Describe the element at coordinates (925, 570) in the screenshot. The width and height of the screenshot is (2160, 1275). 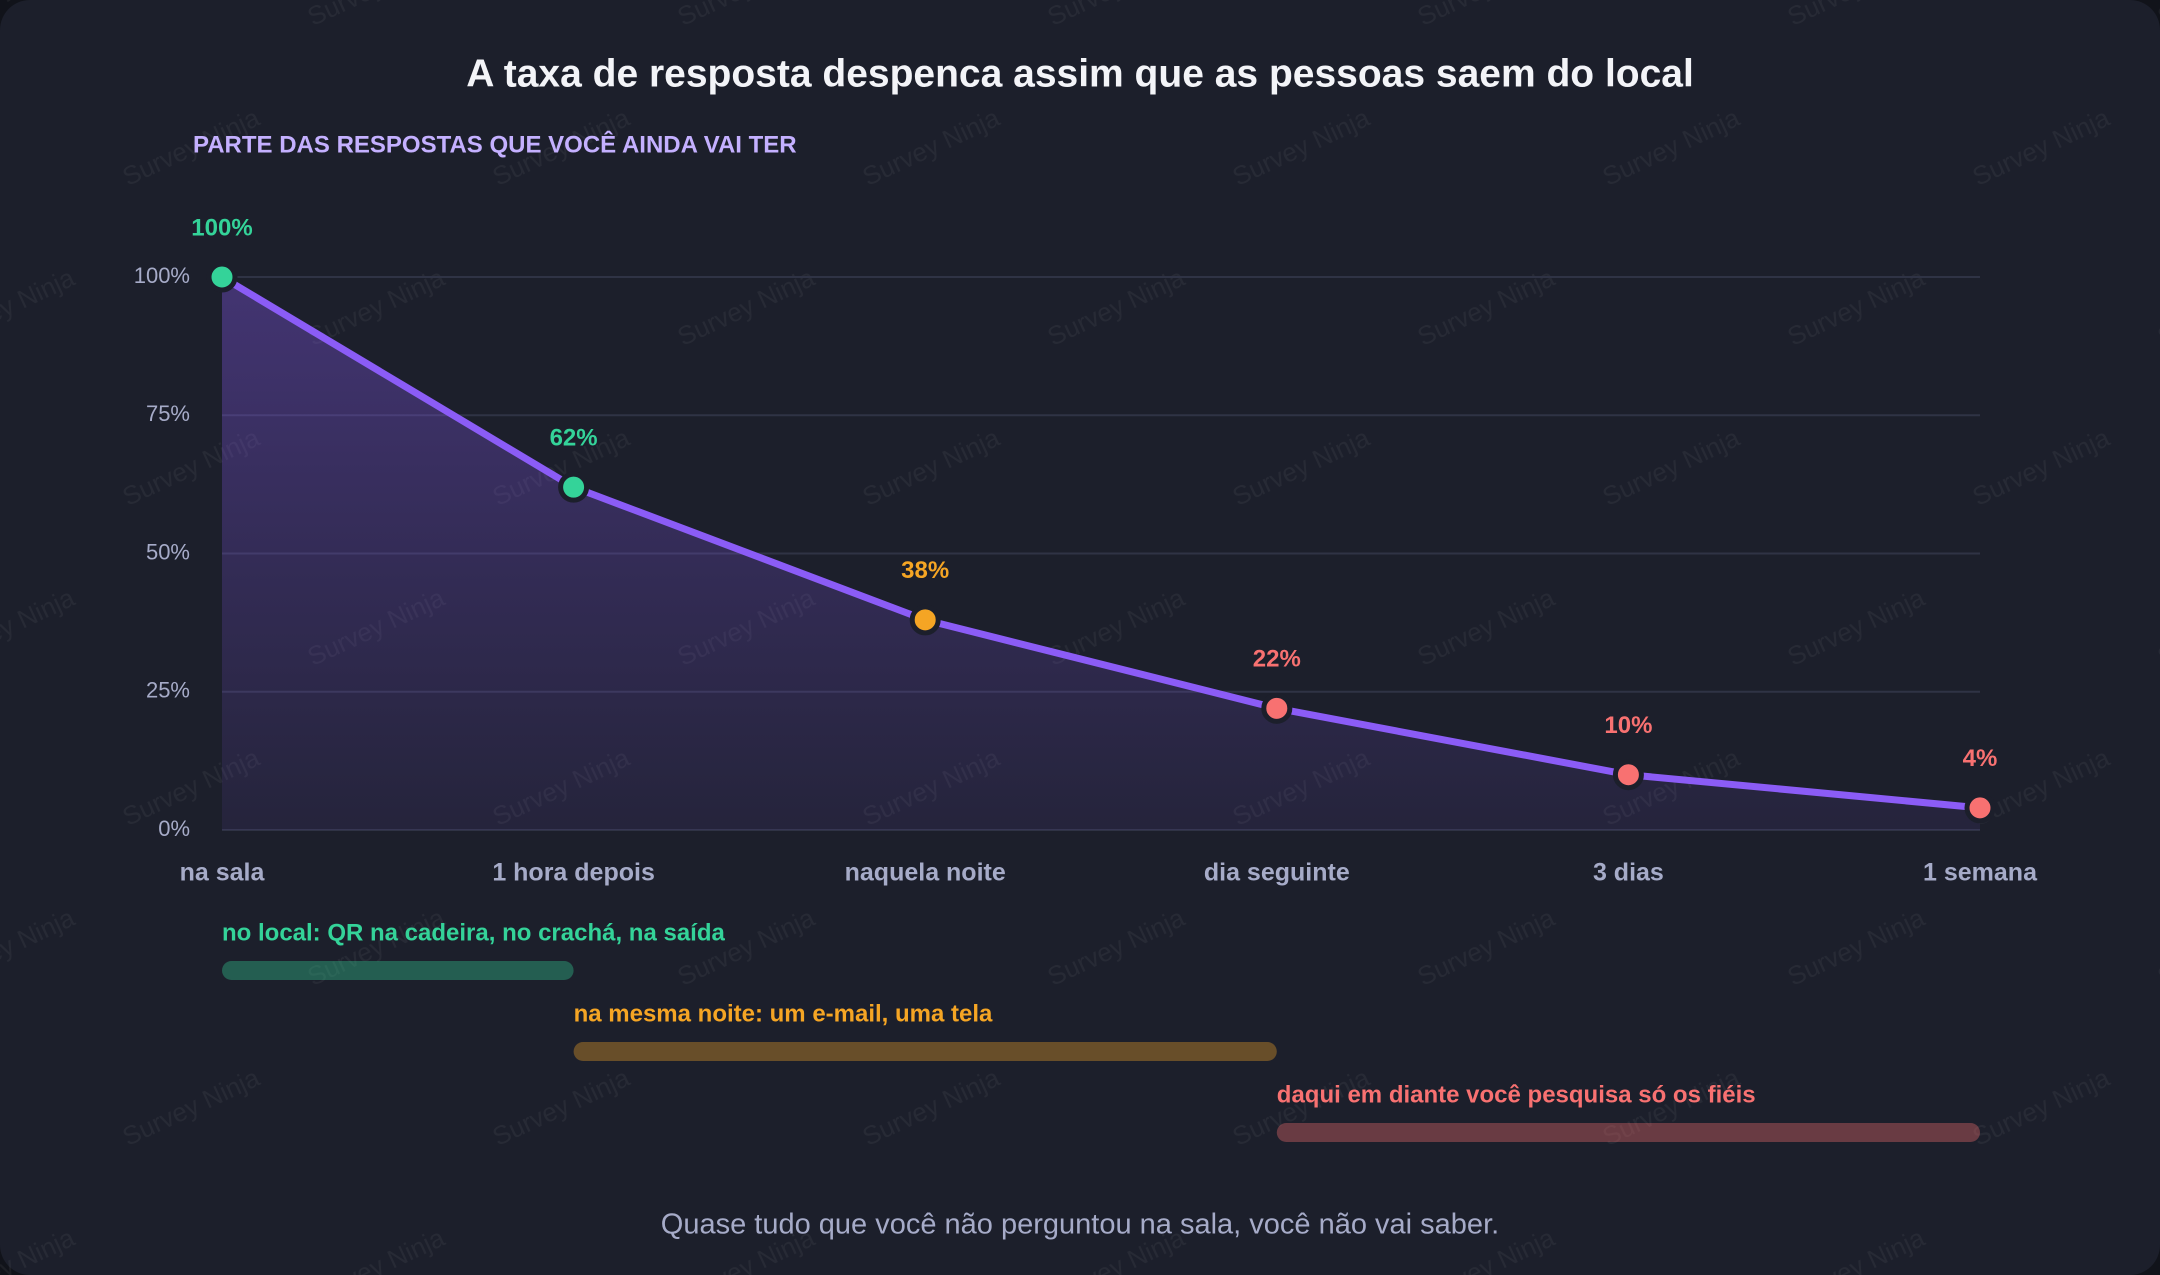
I see `value-label: 38%` at that location.